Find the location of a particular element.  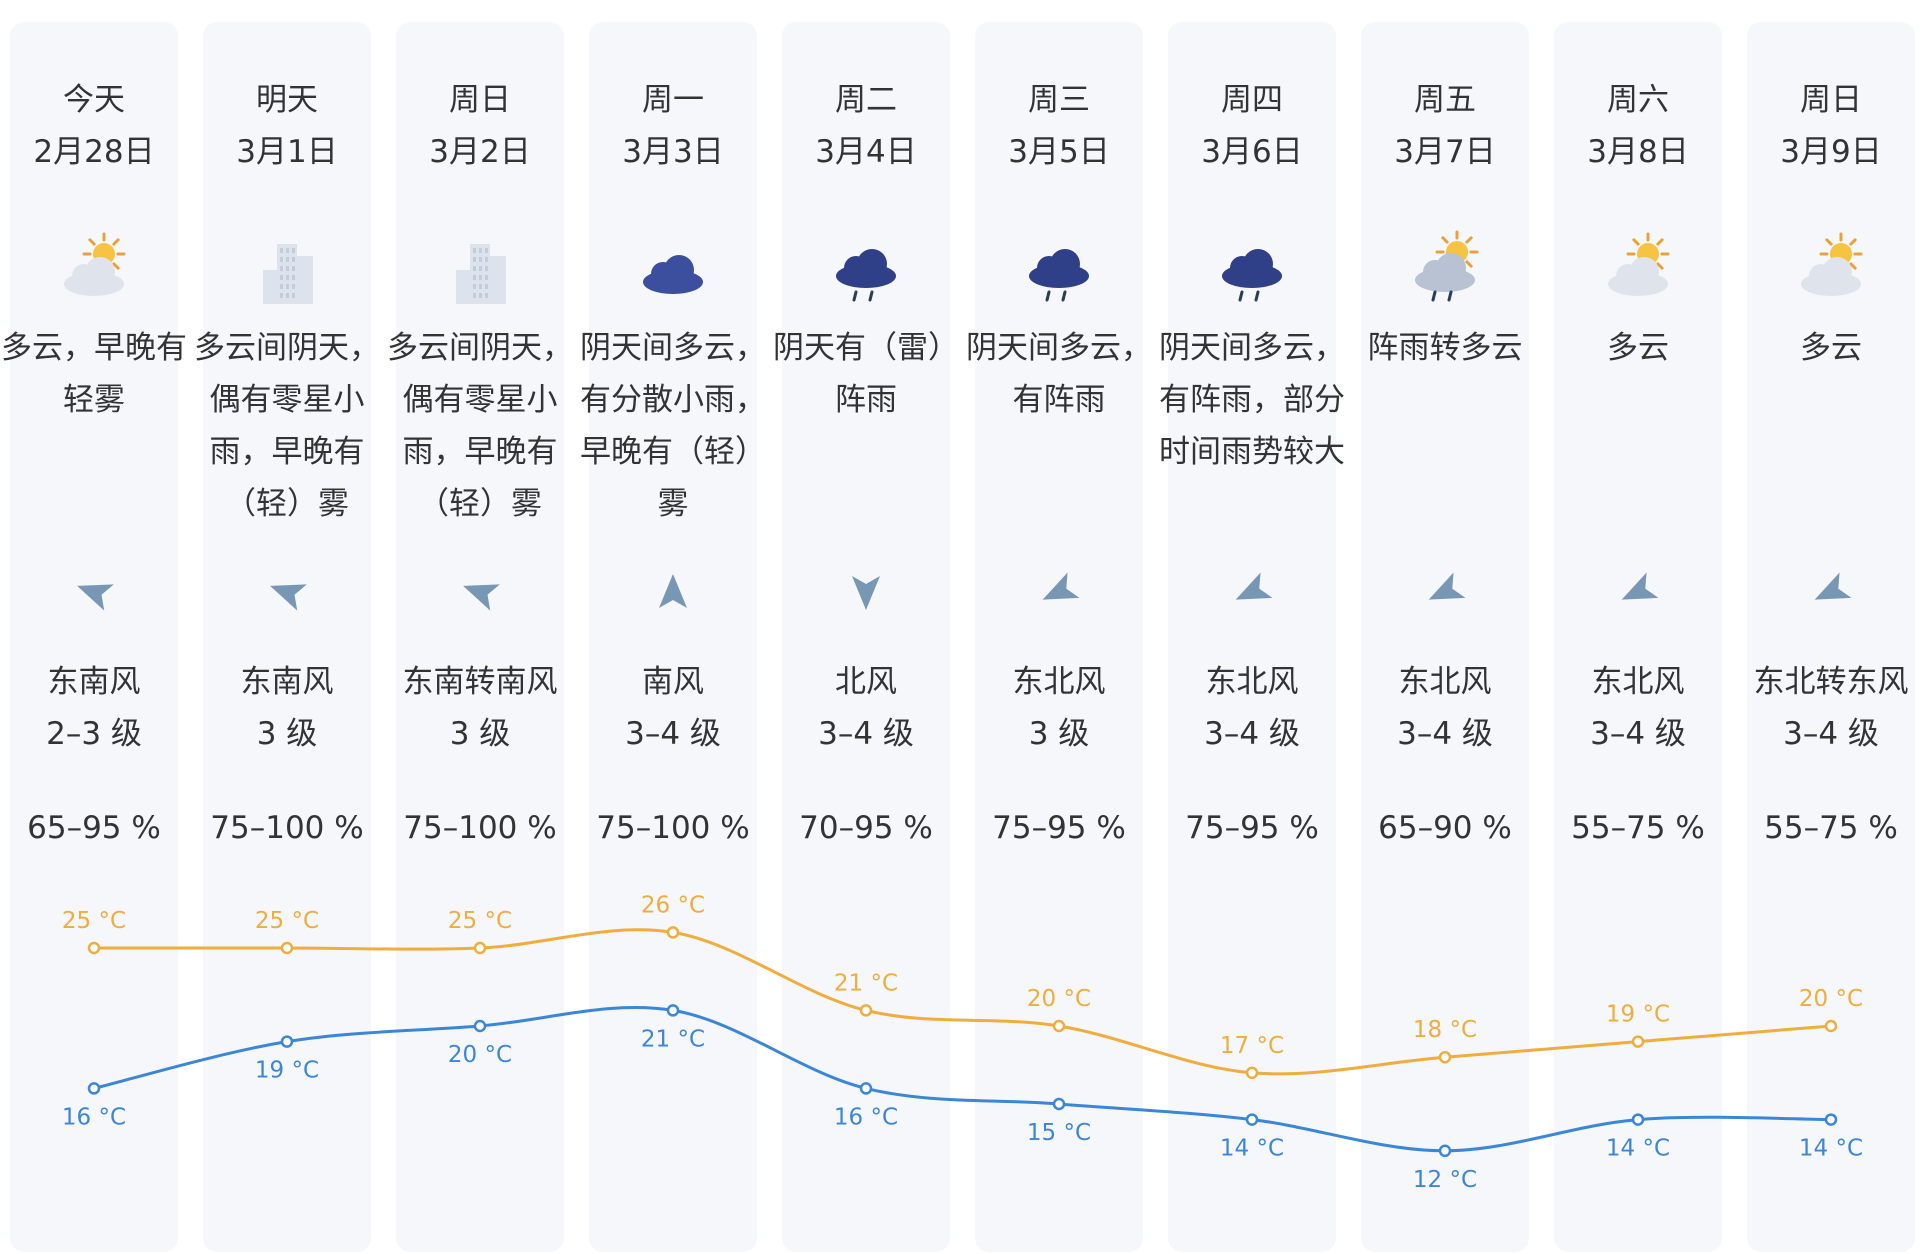

day-column: 周四 3月6日阴天间多云，有阵雨，部分时间雨势较大东北风 3–4 级 75–95 % is located at coordinates (1252, 637).